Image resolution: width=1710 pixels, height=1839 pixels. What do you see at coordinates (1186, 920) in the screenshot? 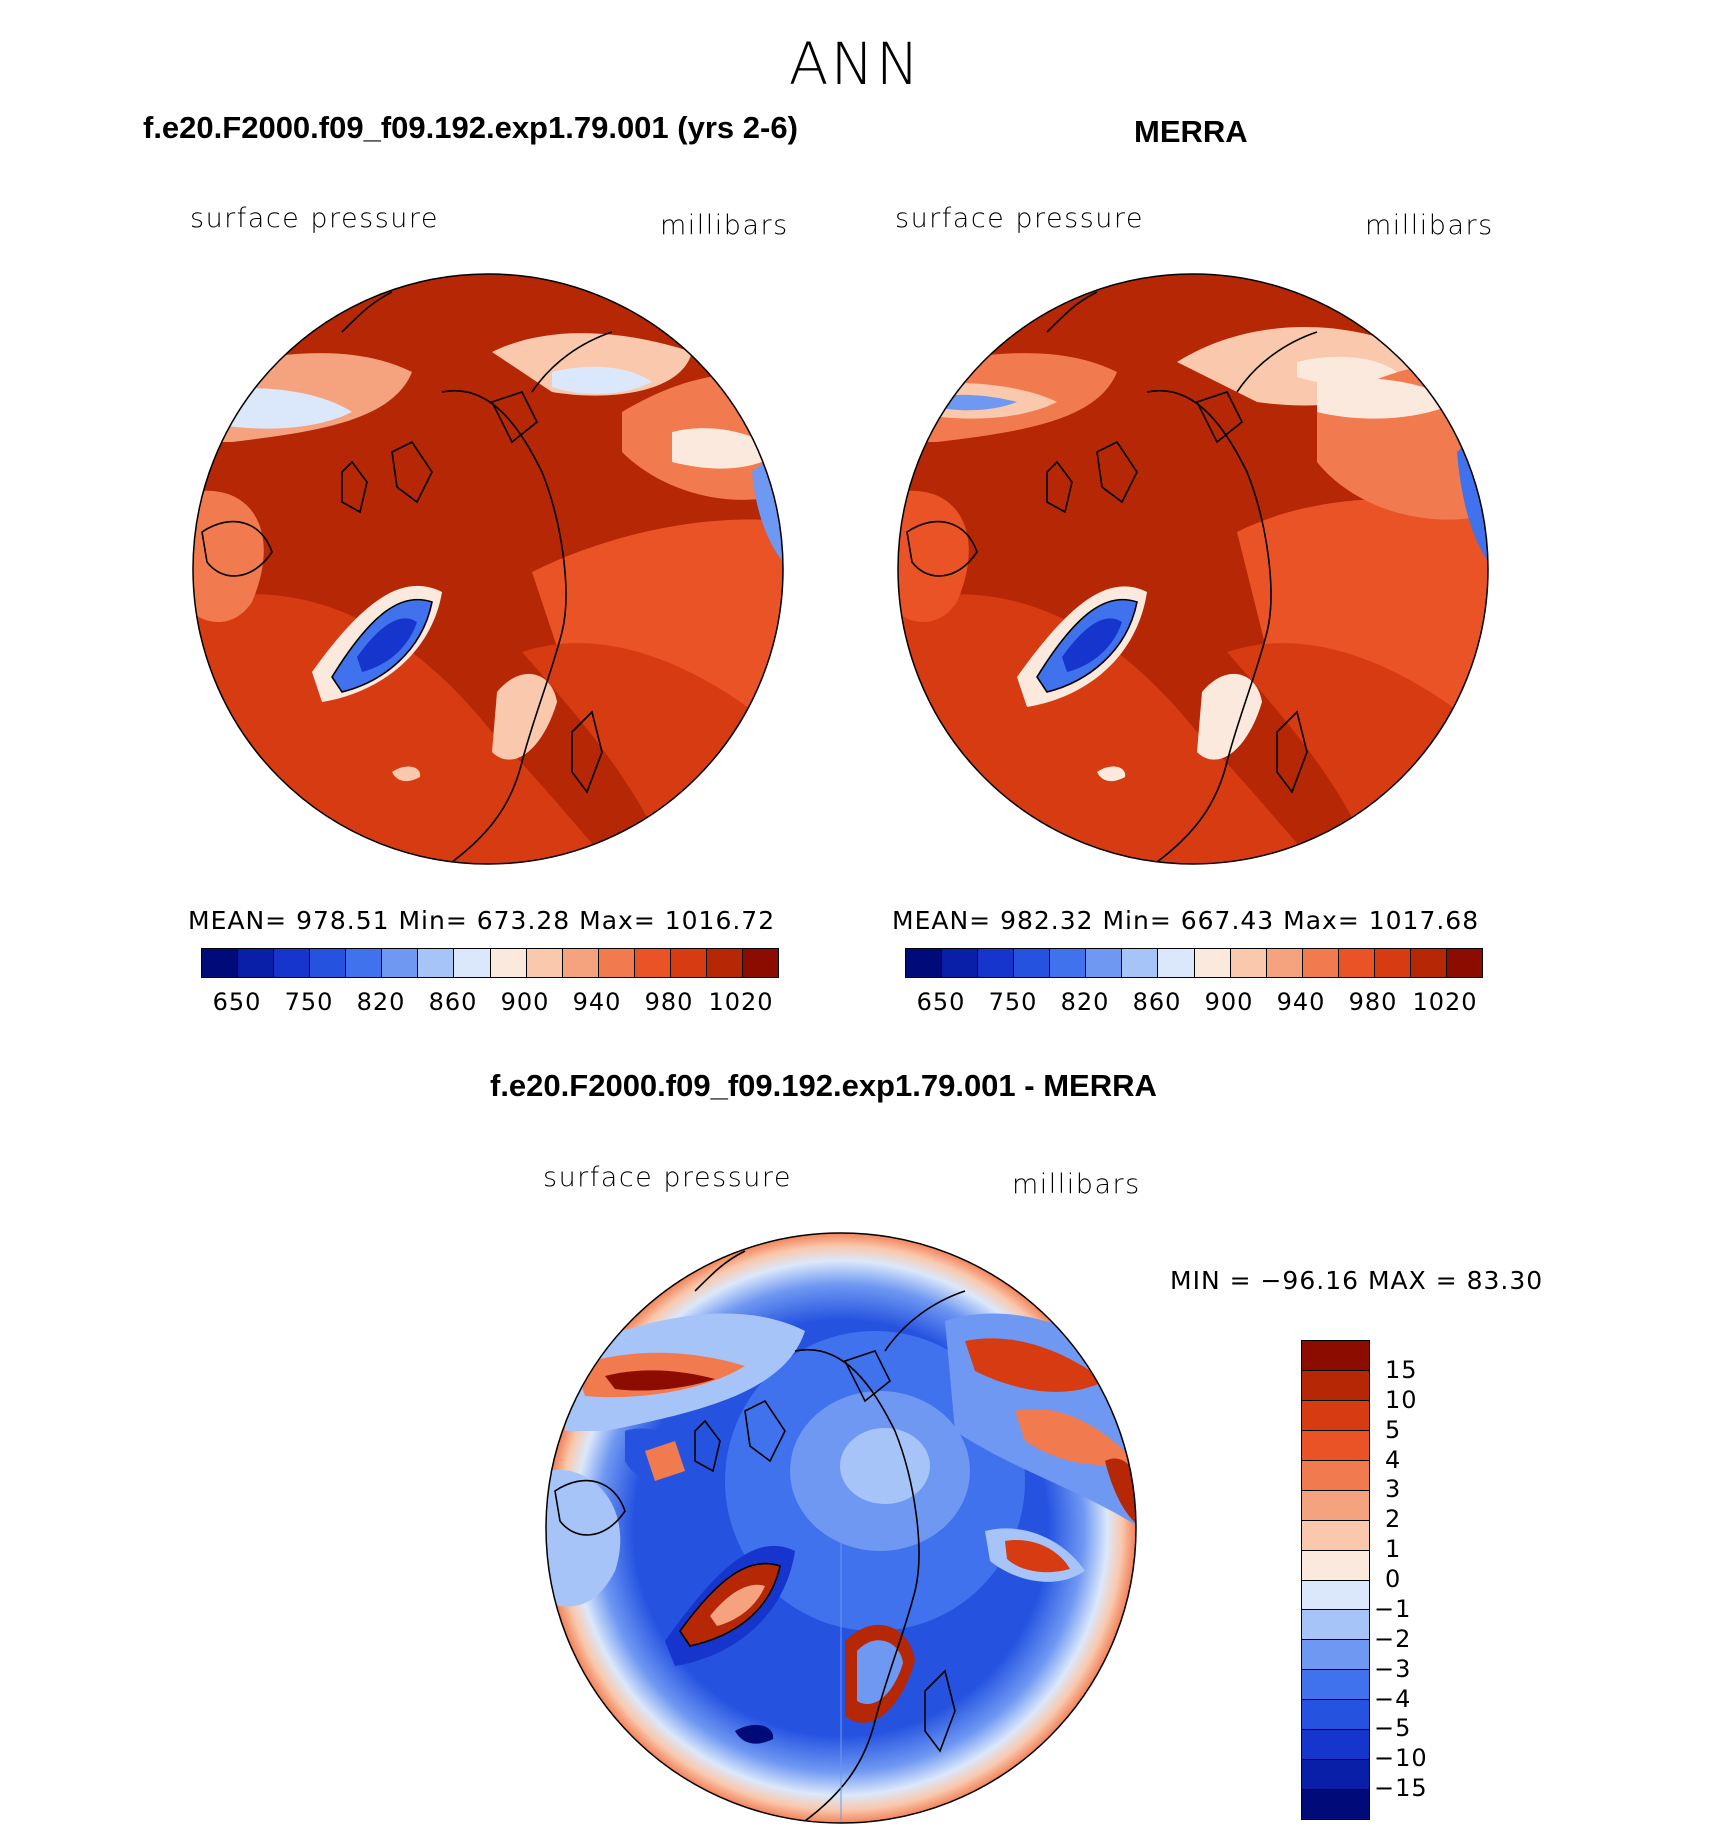
I see `panel-2-stats: MEAN= 982.32 Min= 667.43 Max= 1017.68` at bounding box center [1186, 920].